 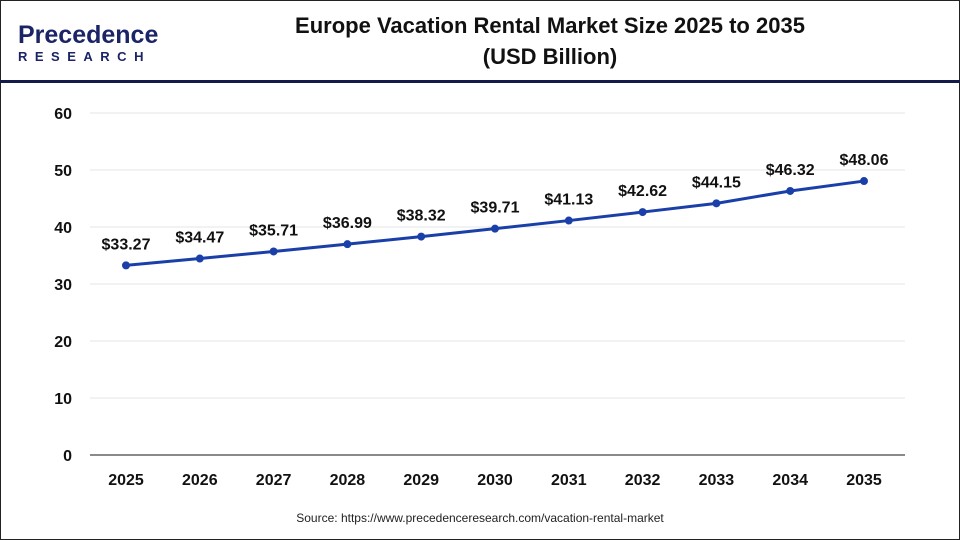 What do you see at coordinates (63, 171) in the screenshot?
I see `y-tick-label: 50` at bounding box center [63, 171].